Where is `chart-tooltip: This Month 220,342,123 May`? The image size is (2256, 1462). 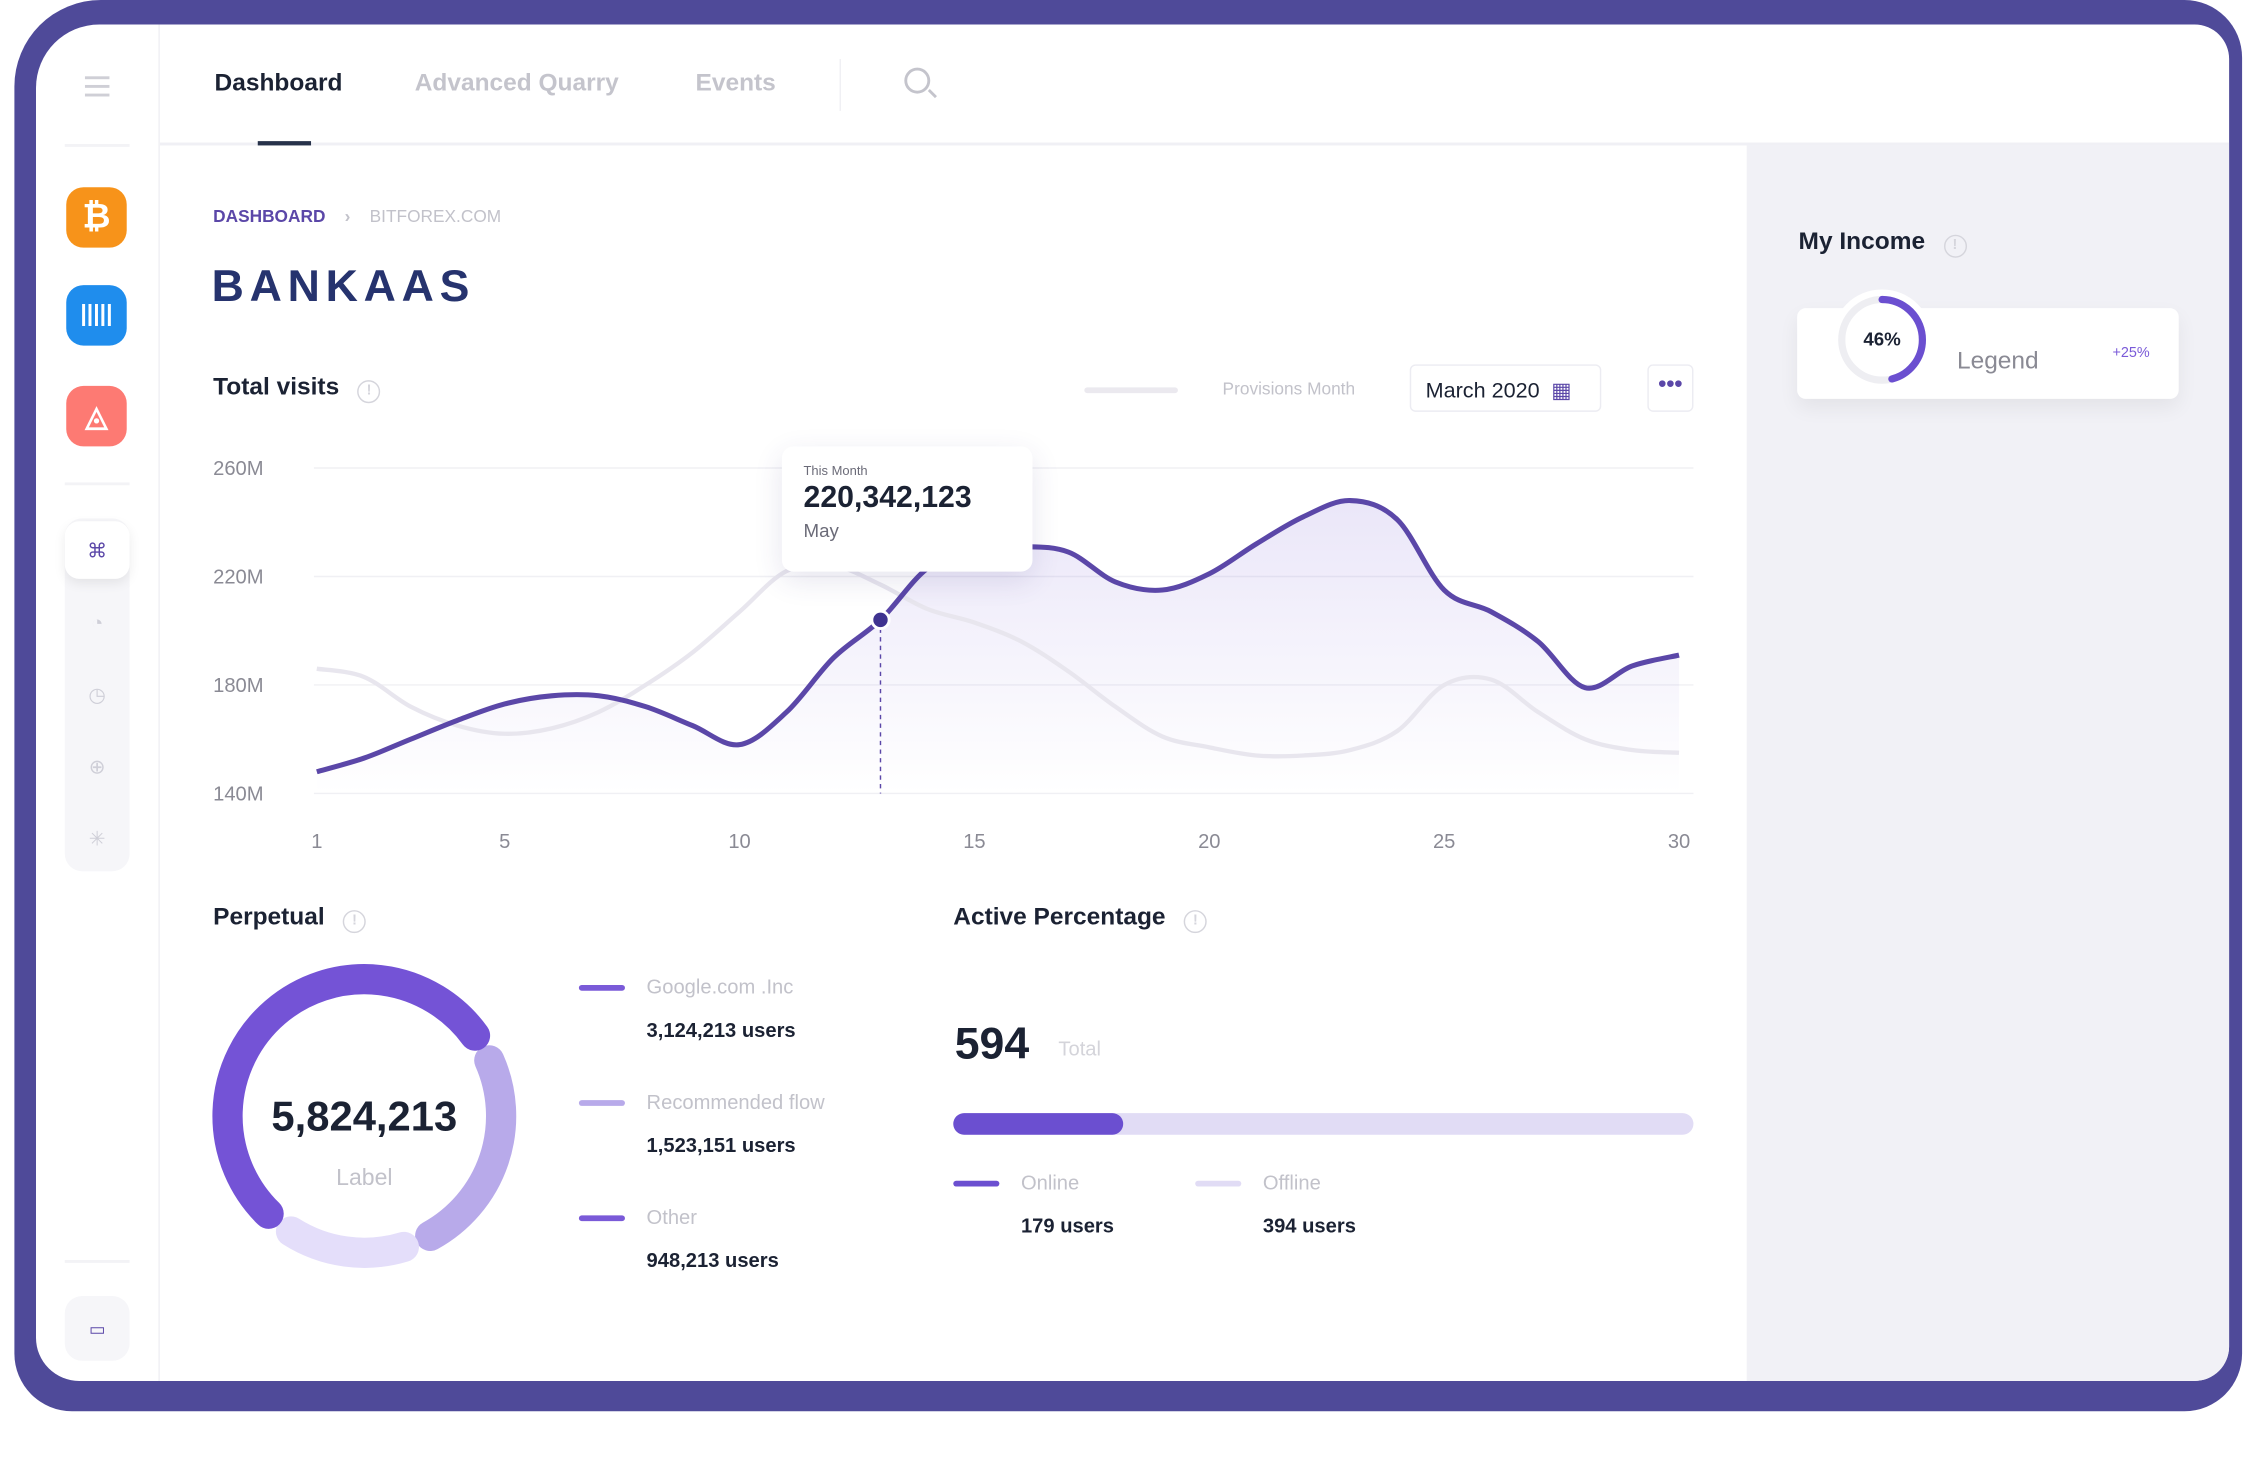
chart-tooltip: This Month 220,342,123 May is located at coordinates (907, 509).